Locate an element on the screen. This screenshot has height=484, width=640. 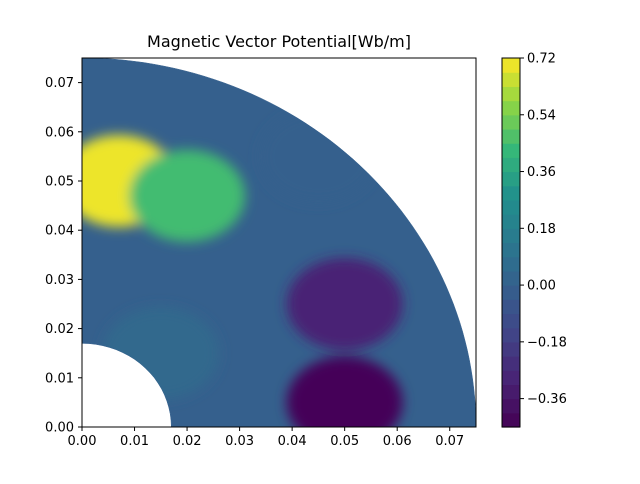
colorbar-frame is located at coordinates (511, 242).